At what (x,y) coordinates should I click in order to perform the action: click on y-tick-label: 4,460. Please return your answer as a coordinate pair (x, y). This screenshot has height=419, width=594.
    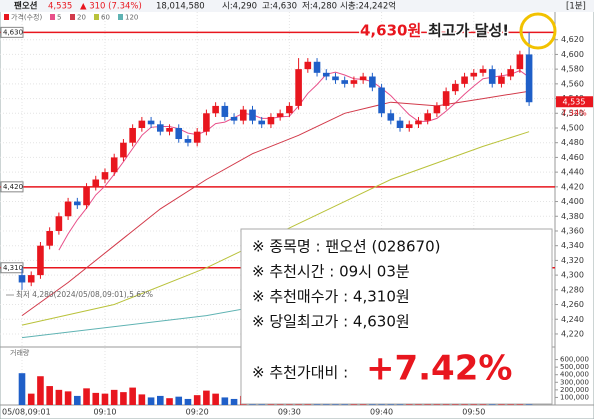
    Looking at the image, I should click on (572, 157).